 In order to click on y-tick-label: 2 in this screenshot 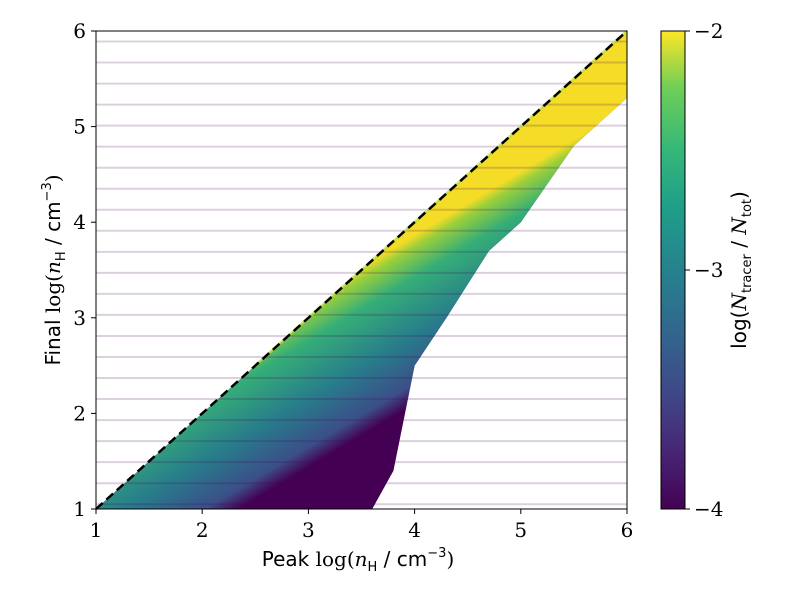, I will do `click(79, 413)`.